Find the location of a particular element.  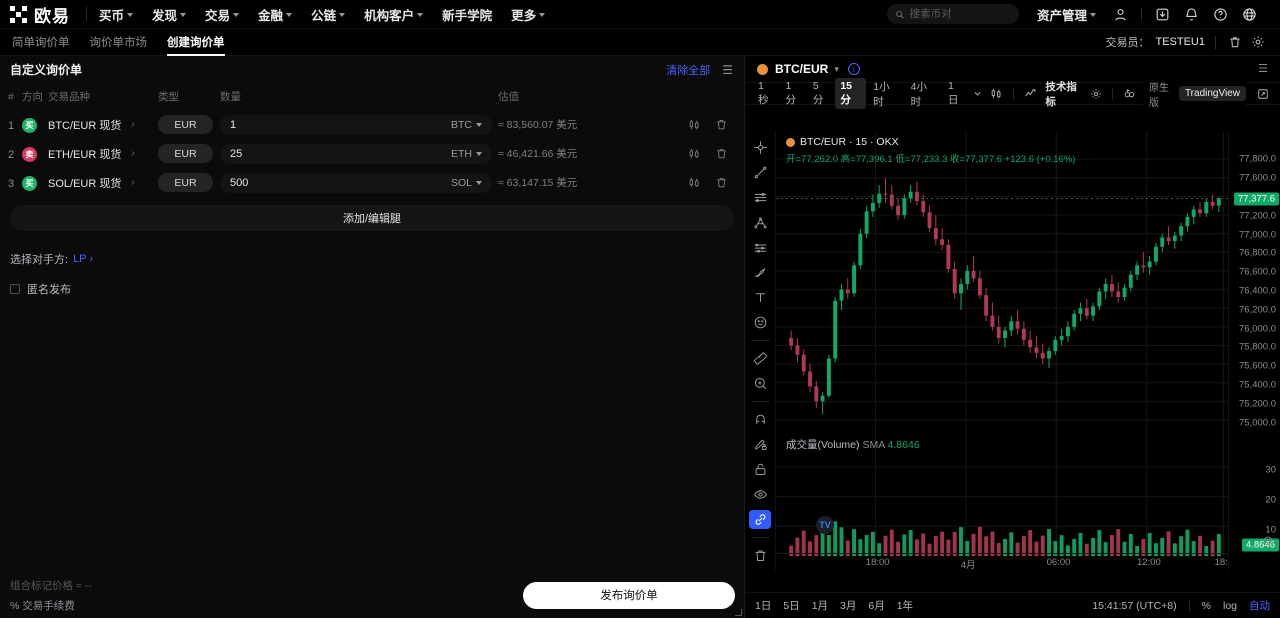

pencil-lock-icon is located at coordinates (760, 444).